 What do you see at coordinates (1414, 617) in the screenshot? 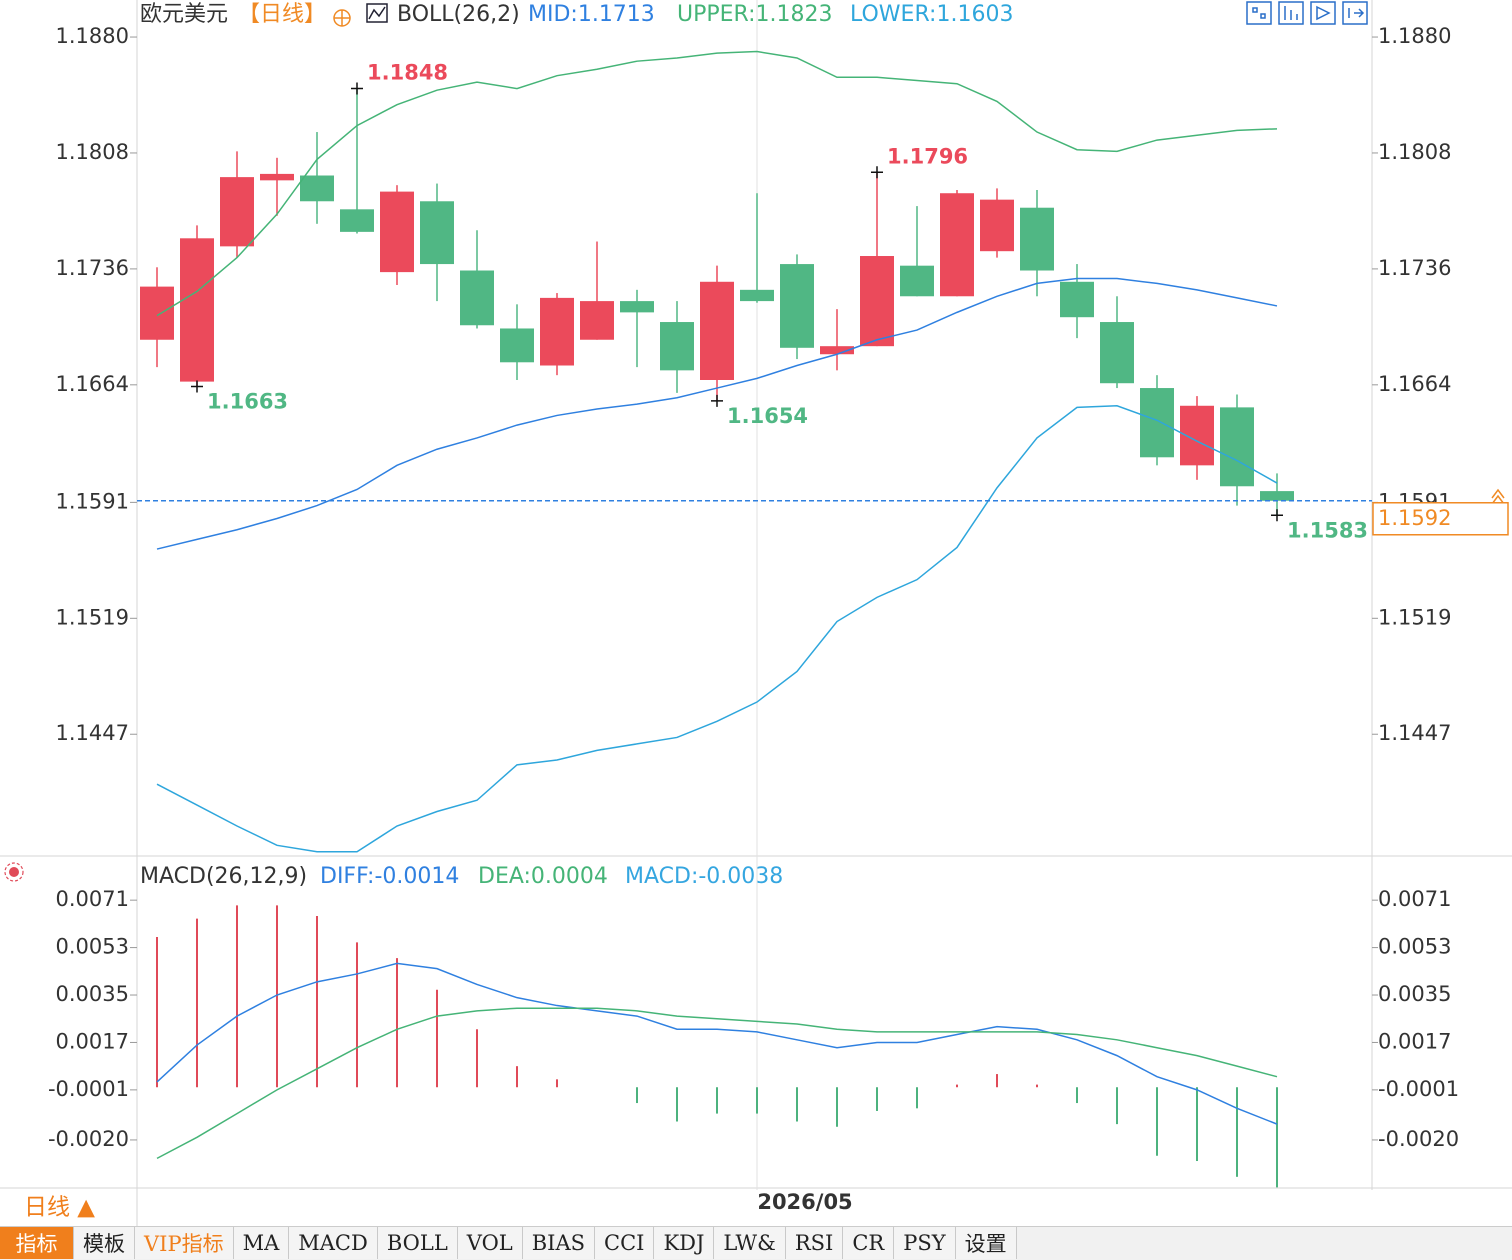
I see `y-tick-label-right: 1.1519` at bounding box center [1414, 617].